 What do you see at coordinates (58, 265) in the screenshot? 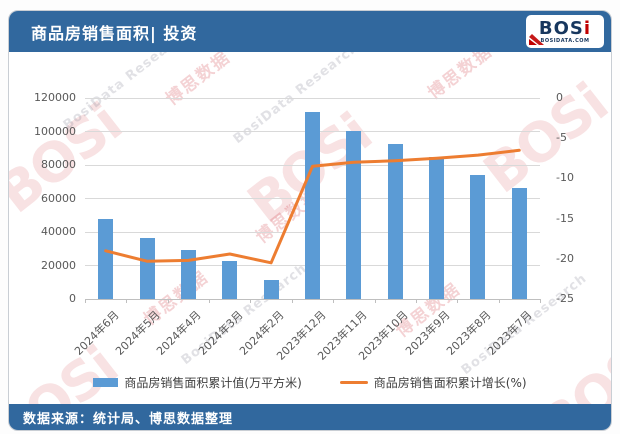
I see `y-axis-left-tick: 20000` at bounding box center [58, 265].